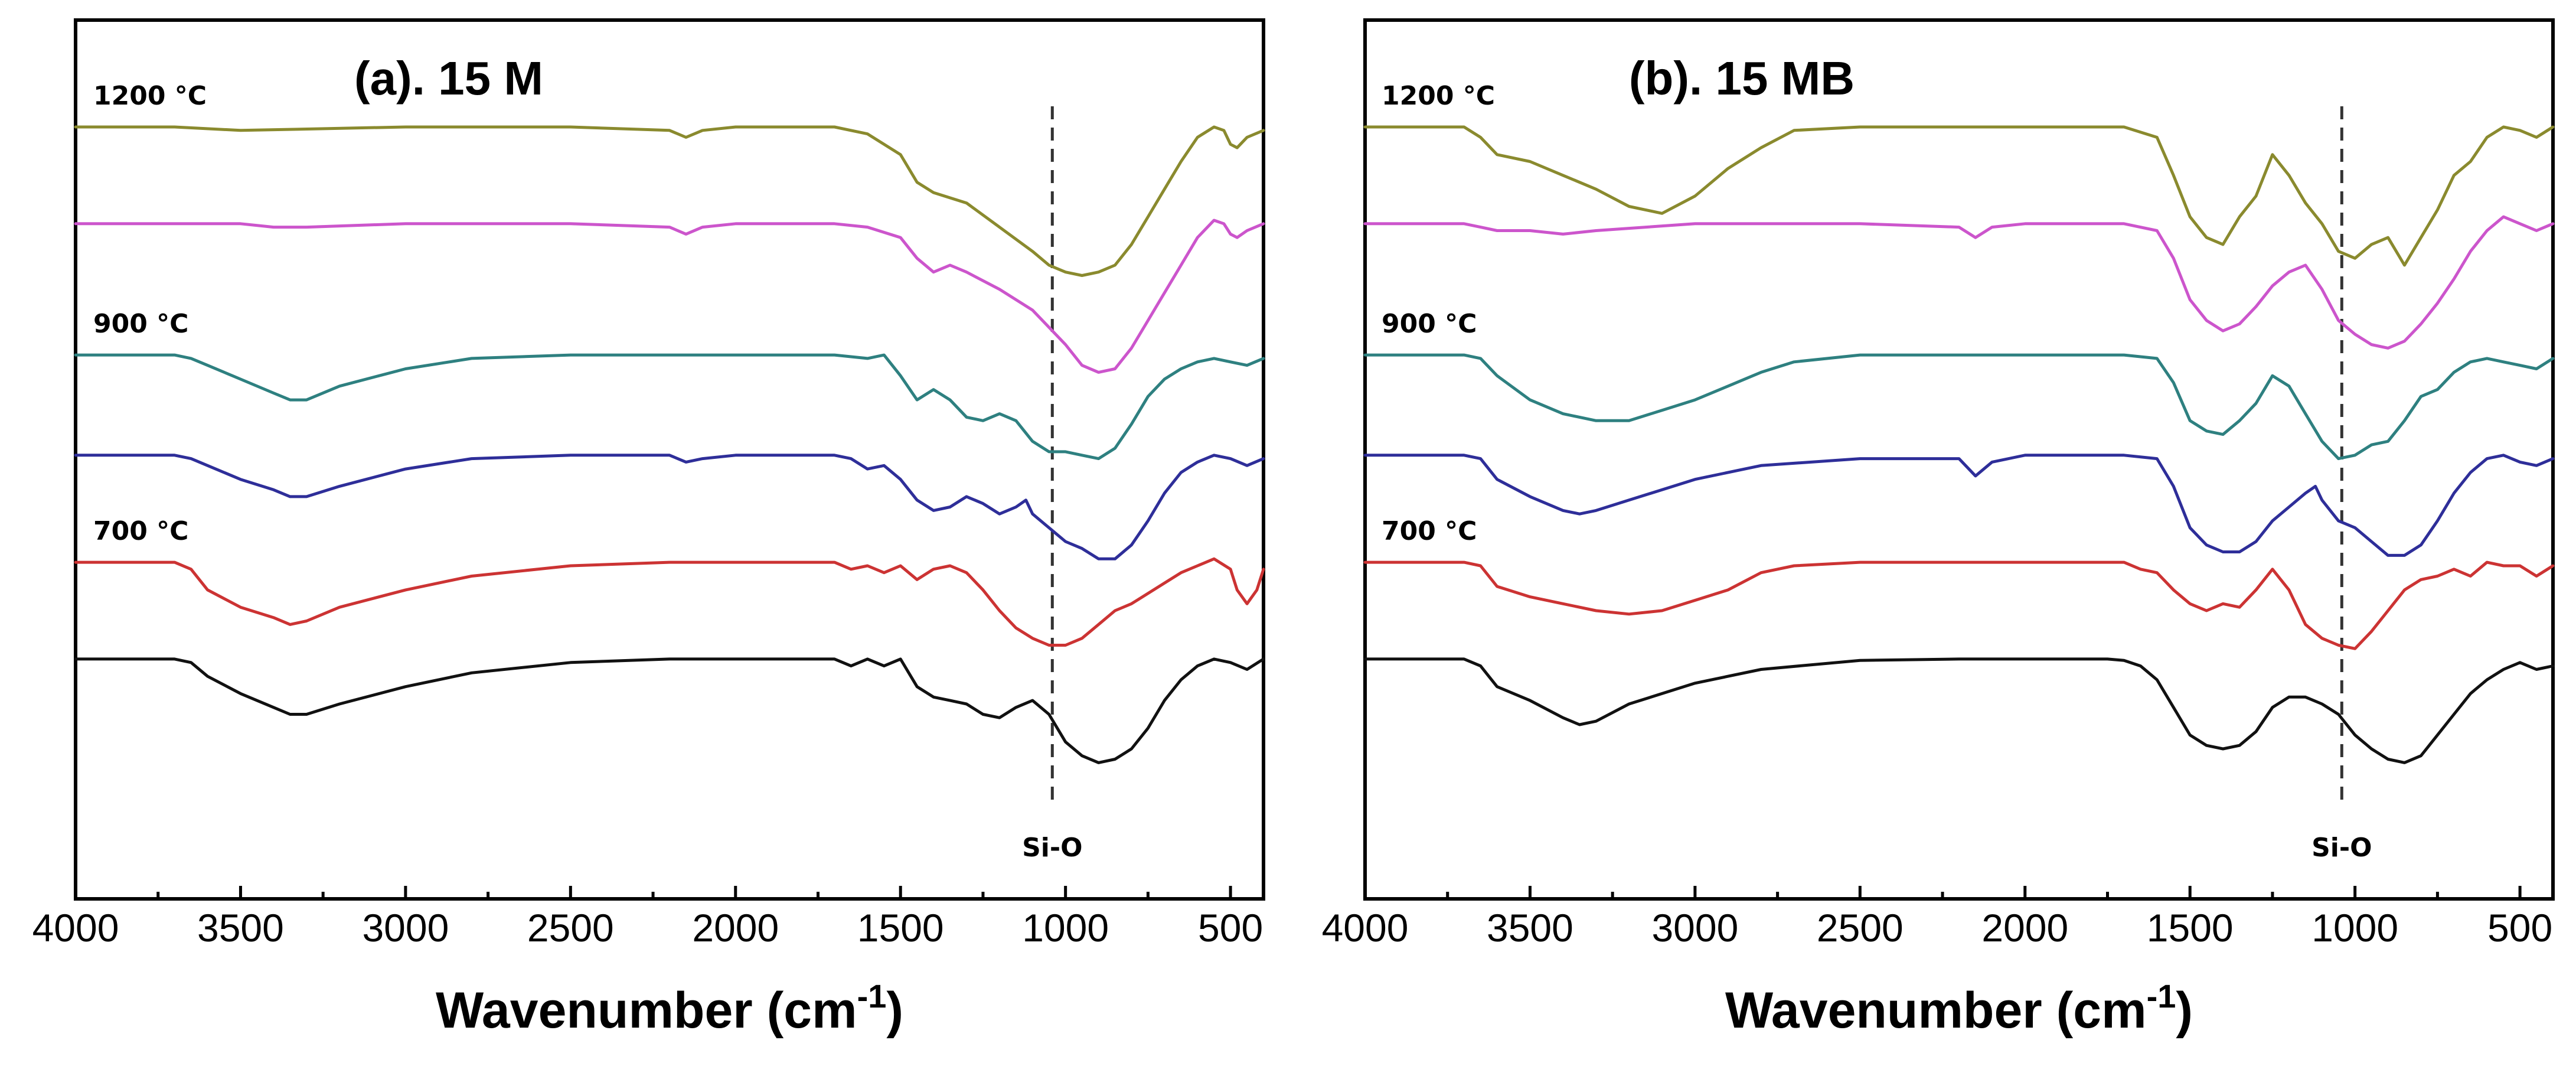 This screenshot has width=2576, height=1066. What do you see at coordinates (448, 78) in the screenshot?
I see `panel-title: (a). 15 M` at bounding box center [448, 78].